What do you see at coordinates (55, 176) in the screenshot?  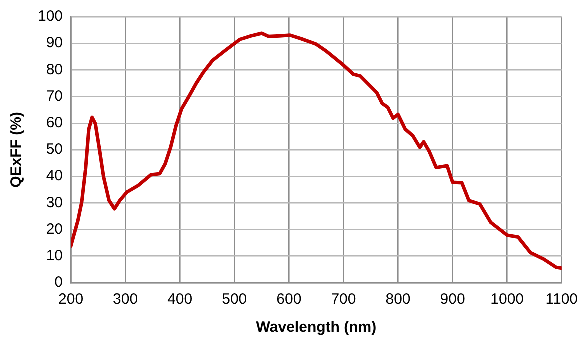 I see `y-tick-label: 40` at bounding box center [55, 176].